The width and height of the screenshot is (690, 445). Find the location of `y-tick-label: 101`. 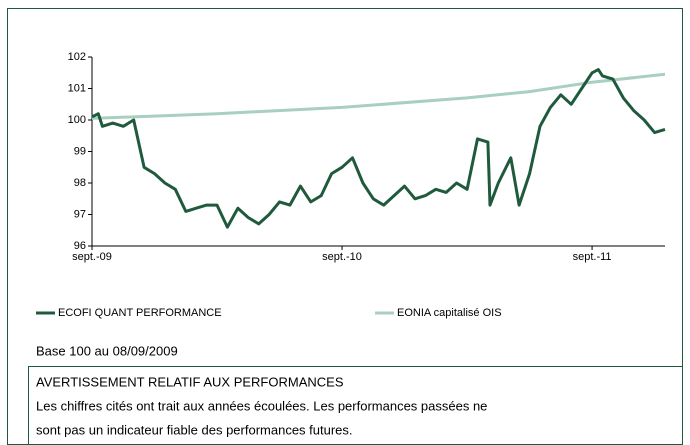

y-tick-label: 101 is located at coordinates (77, 88).